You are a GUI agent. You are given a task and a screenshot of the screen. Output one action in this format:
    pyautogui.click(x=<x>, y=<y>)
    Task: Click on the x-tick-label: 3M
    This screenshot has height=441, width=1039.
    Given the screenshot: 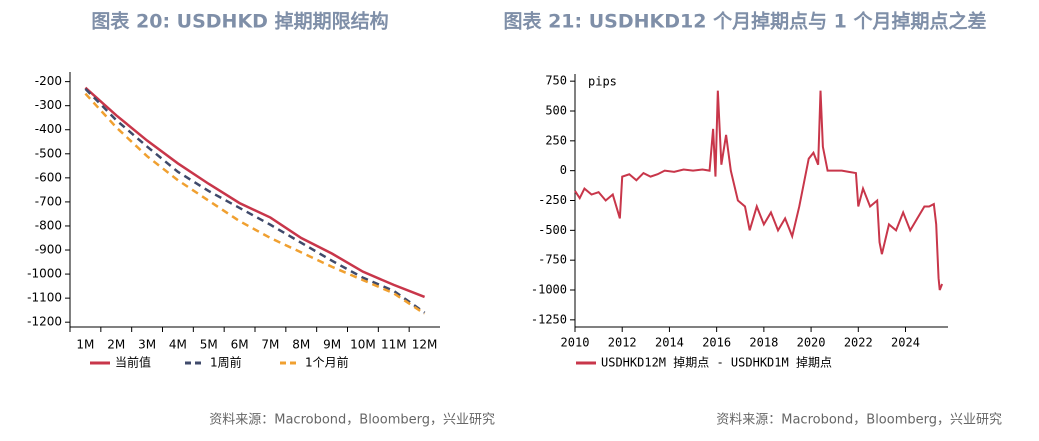 What is the action you would take?
    pyautogui.click(x=147, y=345)
    